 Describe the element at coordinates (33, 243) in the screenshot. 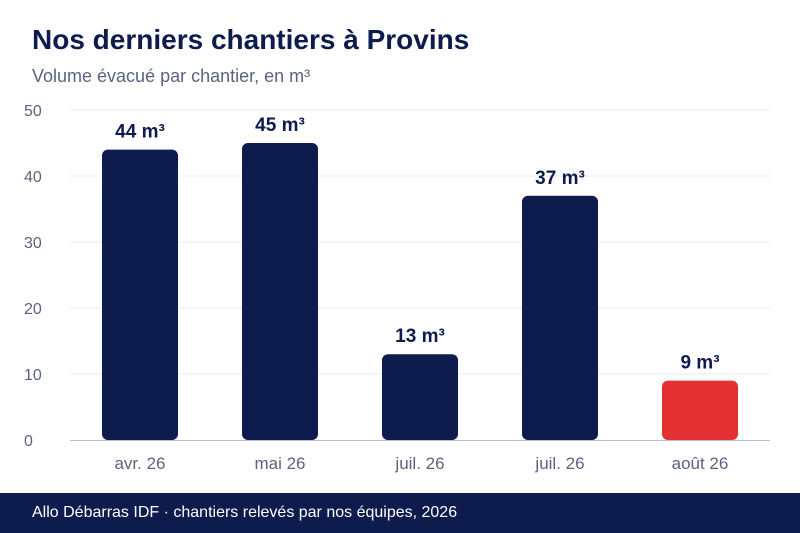

I see `y-tick-label: 30` at that location.